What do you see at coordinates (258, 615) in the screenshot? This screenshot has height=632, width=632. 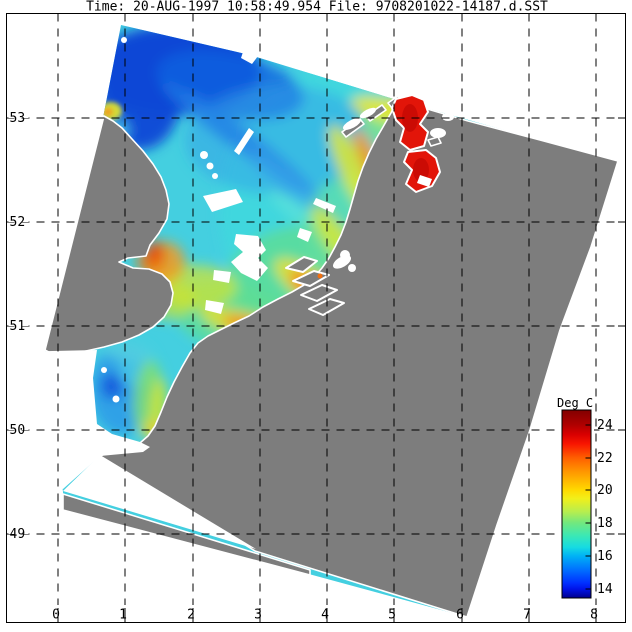 I see `x-tick-label: 3` at bounding box center [258, 615].